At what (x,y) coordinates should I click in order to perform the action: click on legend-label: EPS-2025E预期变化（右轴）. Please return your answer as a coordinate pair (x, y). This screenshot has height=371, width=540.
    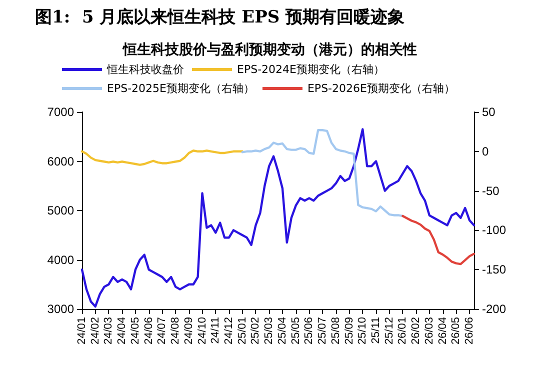
    Looking at the image, I should click on (180, 88).